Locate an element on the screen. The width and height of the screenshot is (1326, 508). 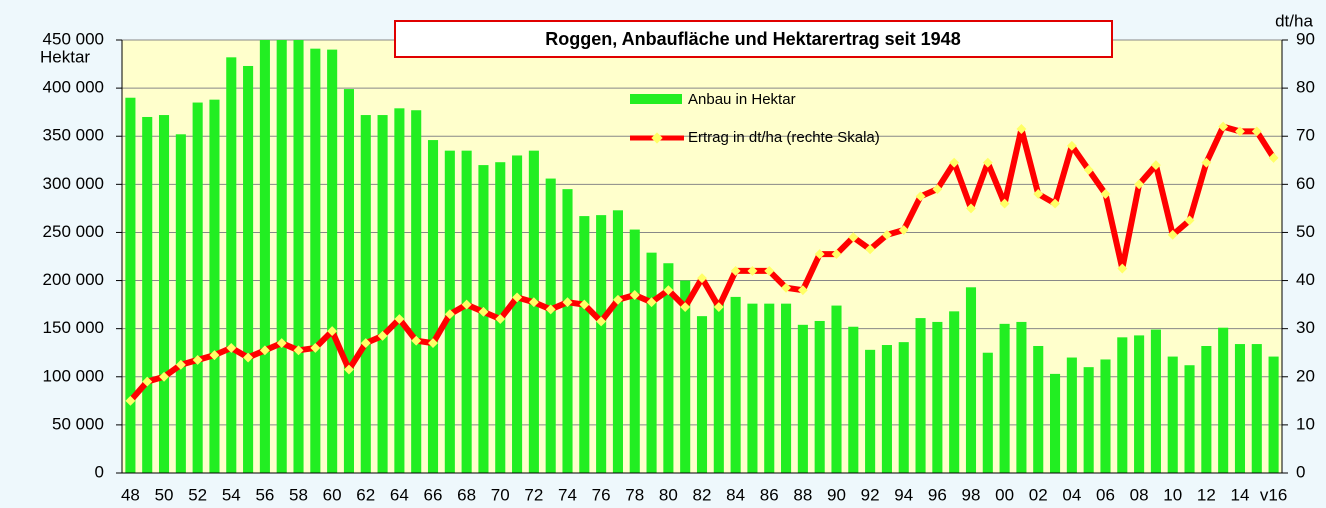
x-tick-label: 12 is located at coordinates (1206, 494).